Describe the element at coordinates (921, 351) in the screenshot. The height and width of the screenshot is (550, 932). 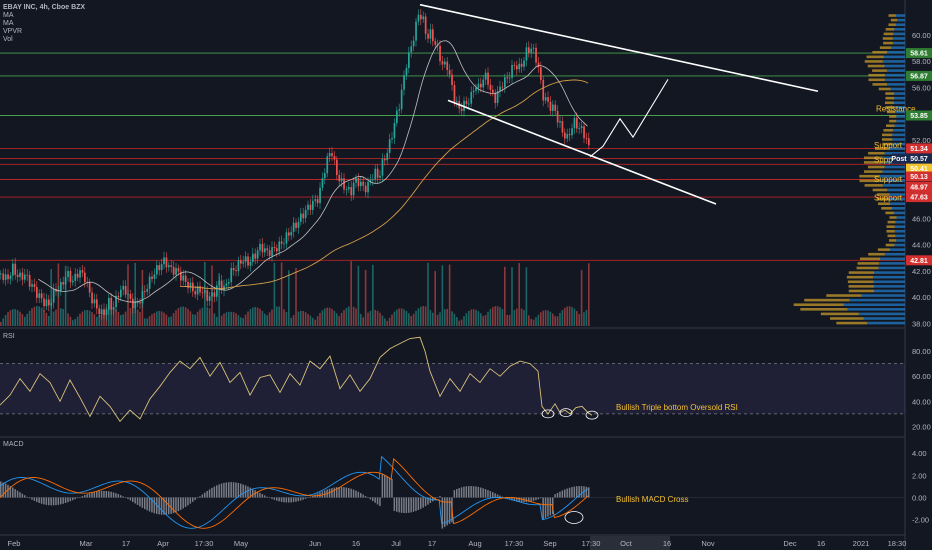
I see `rsi-tick-label: 80.00` at that location.